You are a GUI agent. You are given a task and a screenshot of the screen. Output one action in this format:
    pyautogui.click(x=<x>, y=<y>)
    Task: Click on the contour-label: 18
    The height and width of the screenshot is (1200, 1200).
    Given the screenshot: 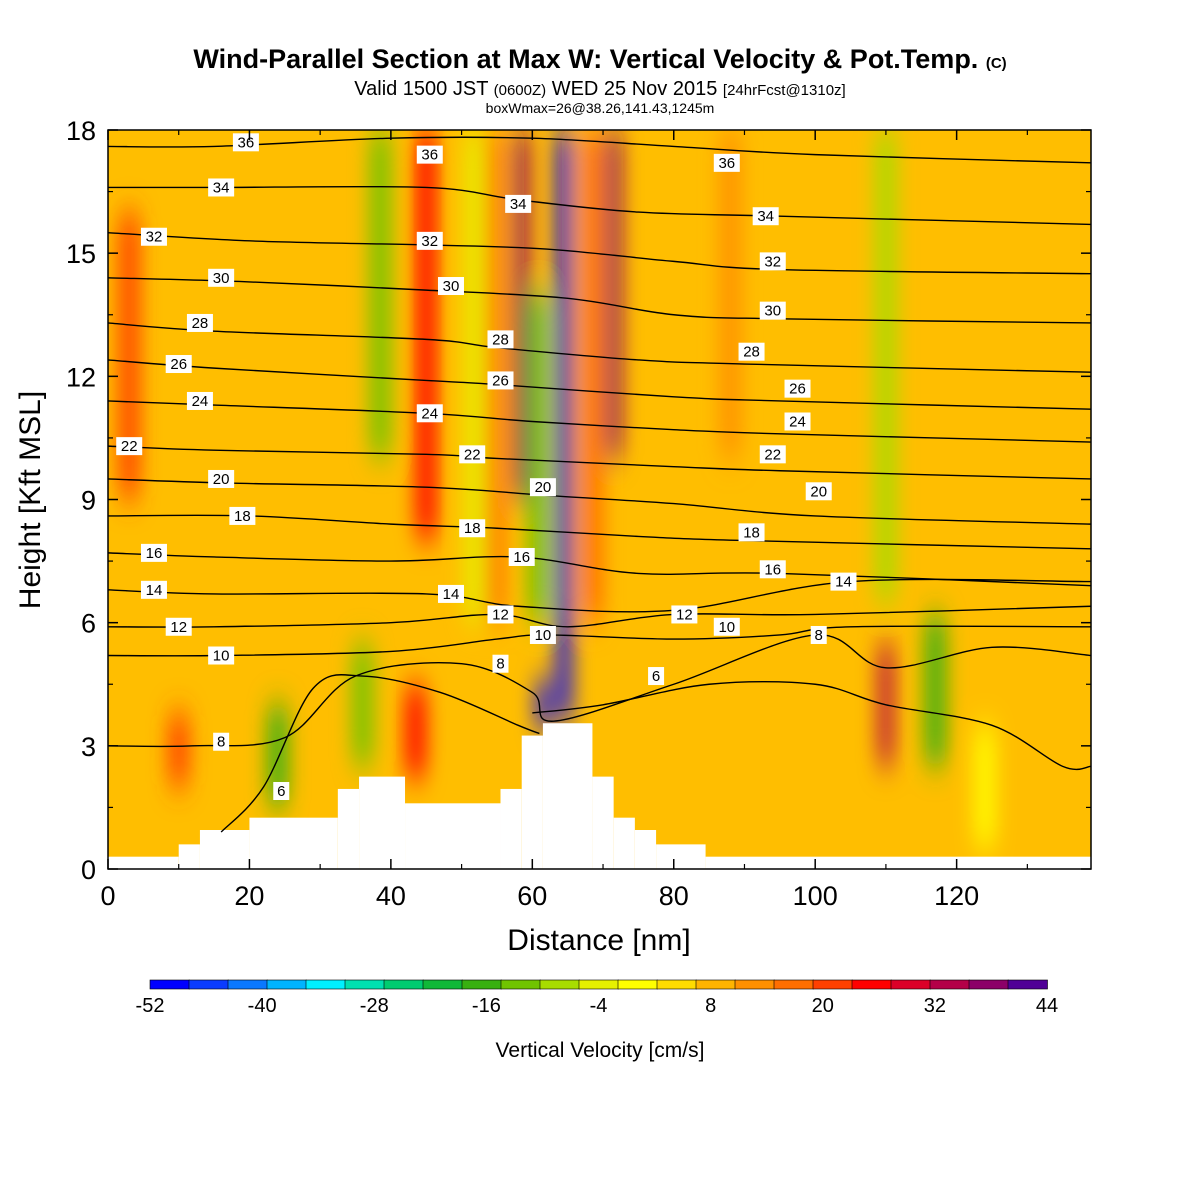 What is the action you would take?
    pyautogui.click(x=242, y=515)
    